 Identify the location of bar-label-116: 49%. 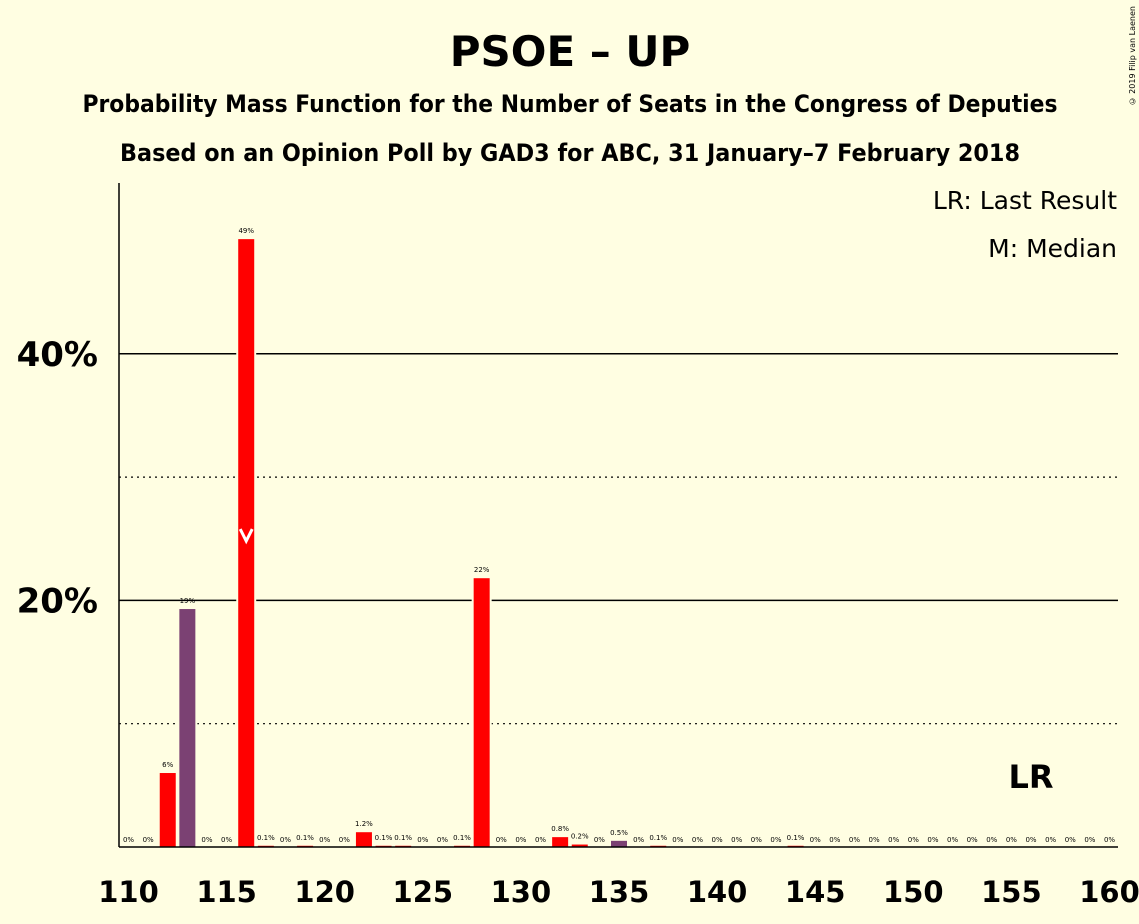
(246, 231).